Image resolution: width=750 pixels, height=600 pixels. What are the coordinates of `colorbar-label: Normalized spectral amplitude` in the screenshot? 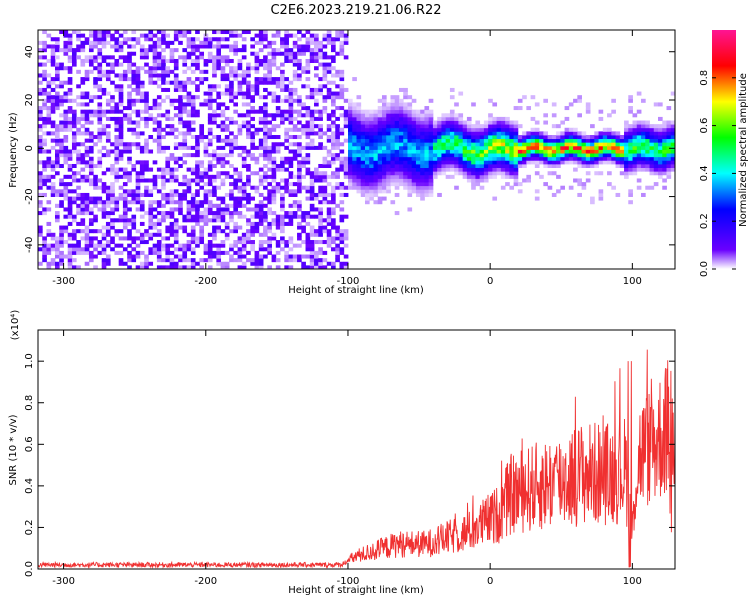 It's located at (743, 150).